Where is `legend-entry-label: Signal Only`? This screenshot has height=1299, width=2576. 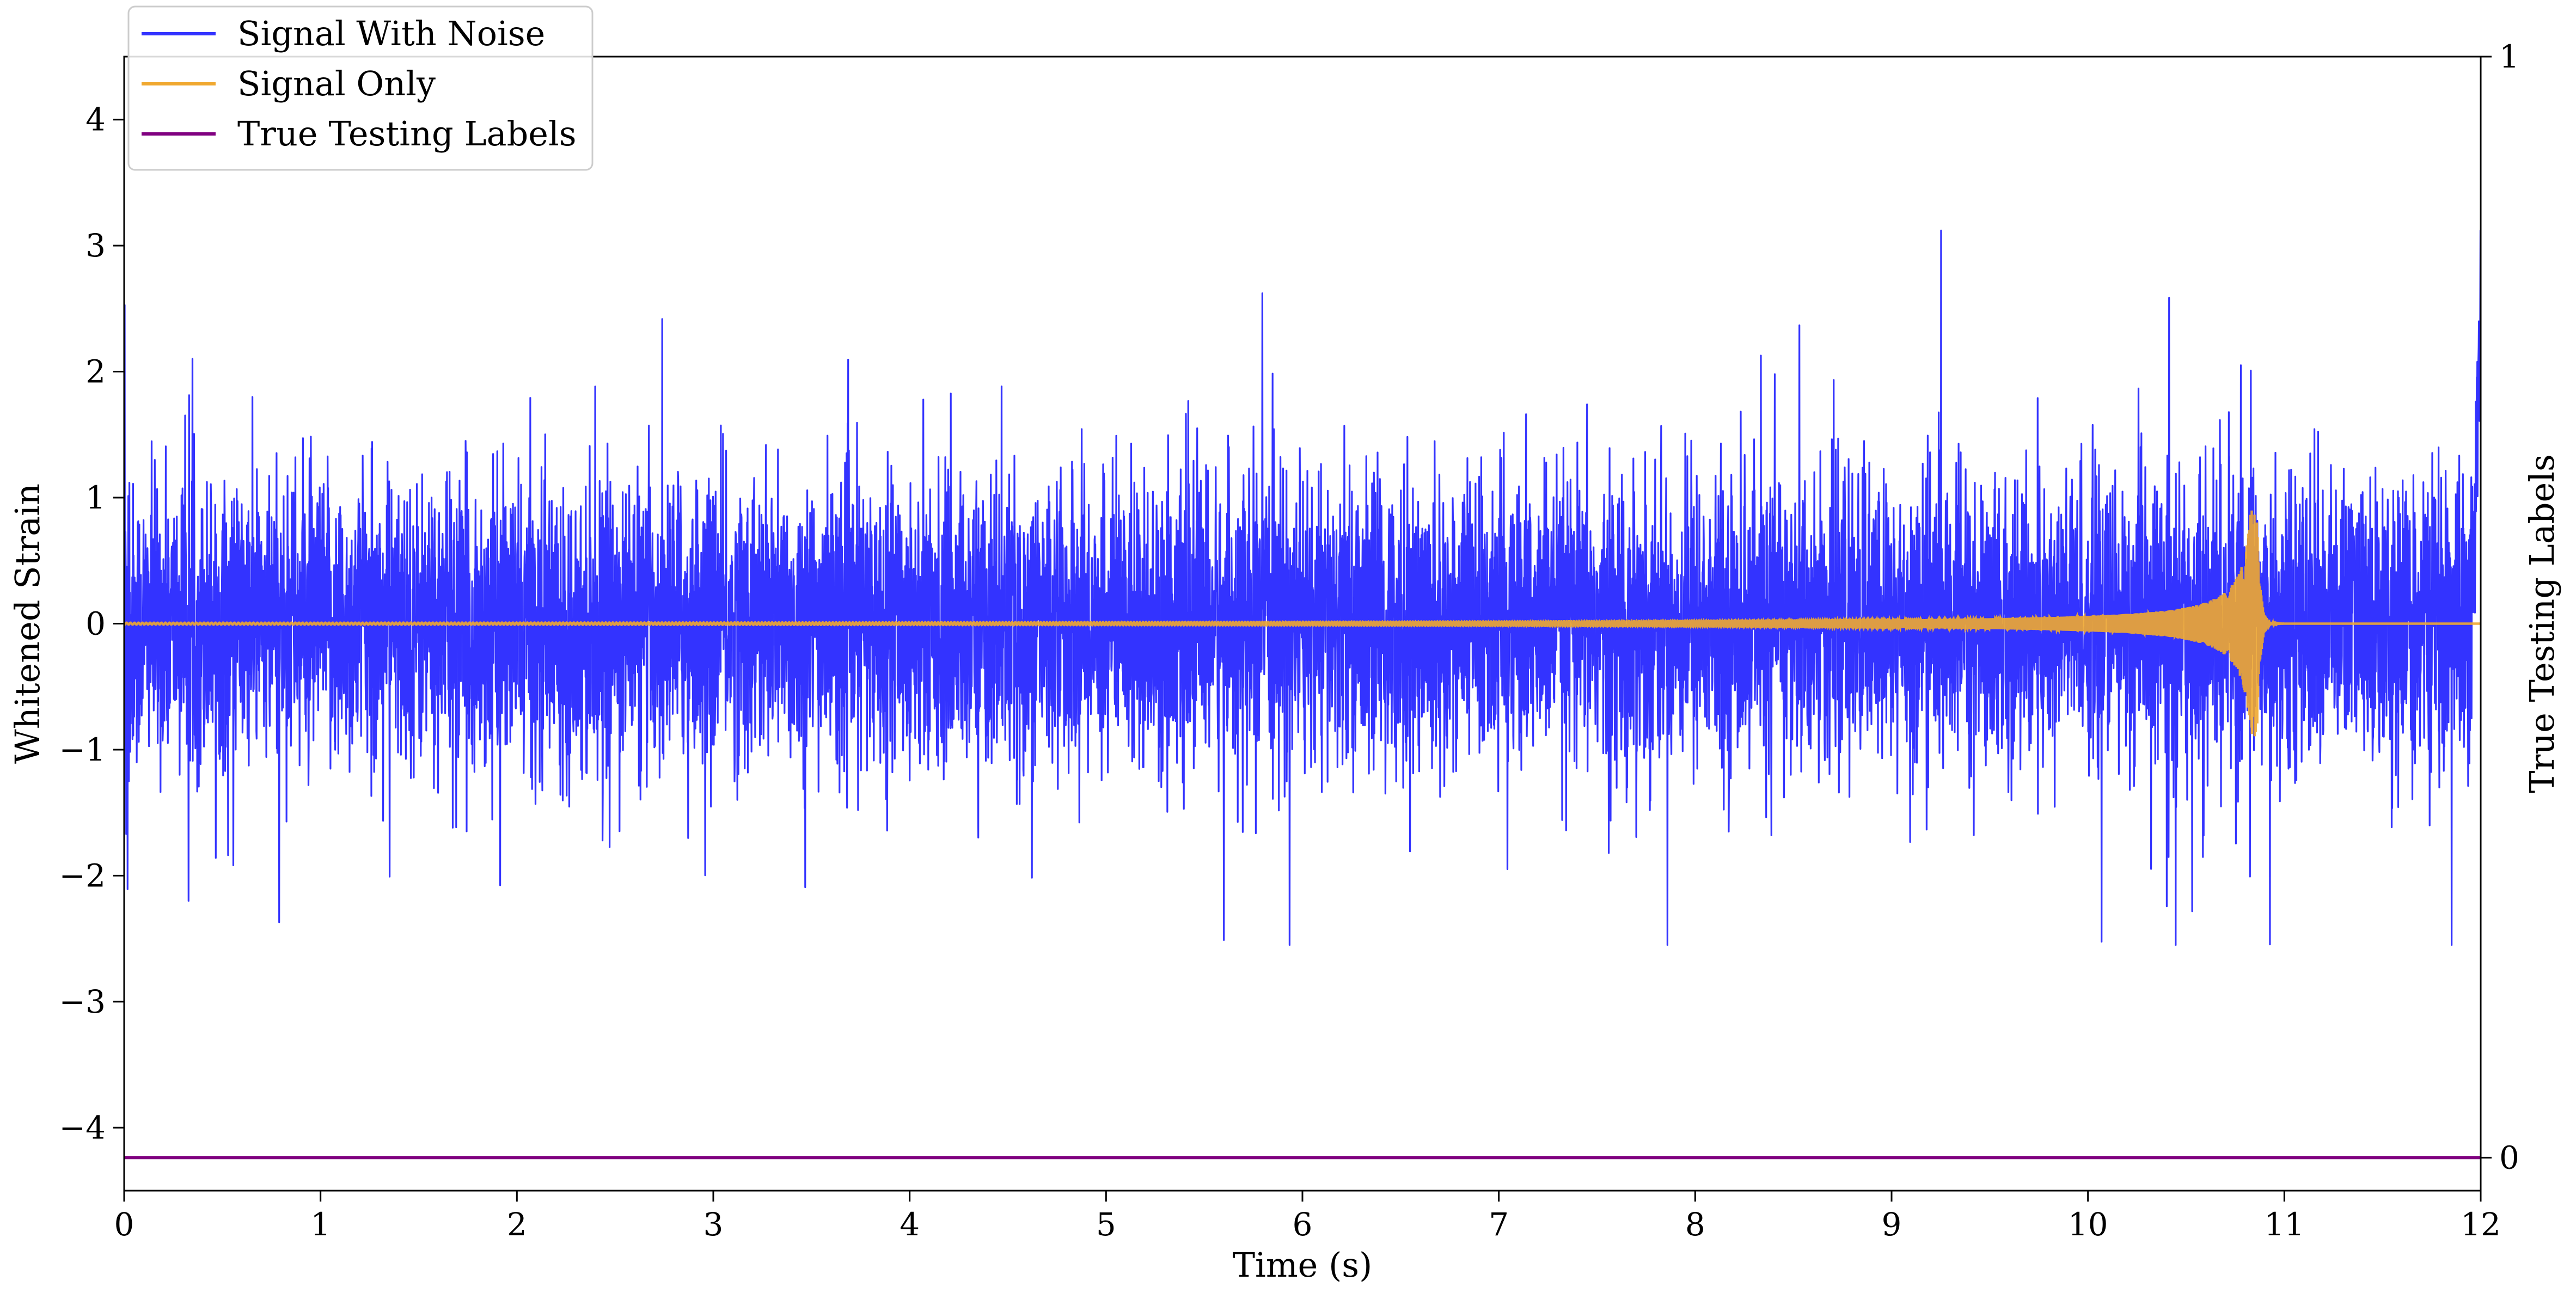 legend-entry-label: Signal Only is located at coordinates (336, 83).